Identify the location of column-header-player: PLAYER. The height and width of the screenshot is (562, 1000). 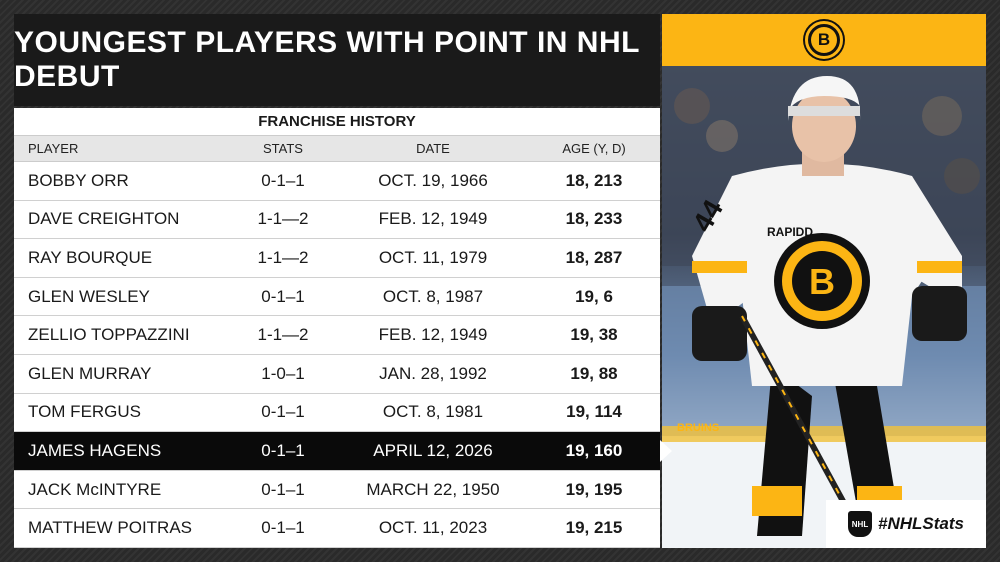
(53, 148).